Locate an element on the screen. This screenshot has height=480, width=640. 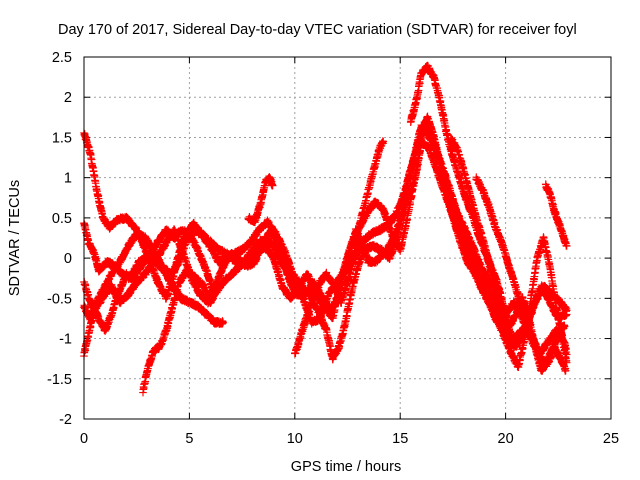
y-tick-label: 1 is located at coordinates (68, 179).